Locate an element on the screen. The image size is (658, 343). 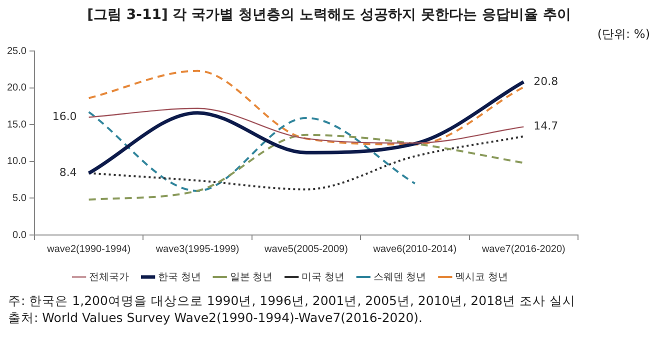
x-tick-label: wave3(1995-1999) is located at coordinates (197, 249).